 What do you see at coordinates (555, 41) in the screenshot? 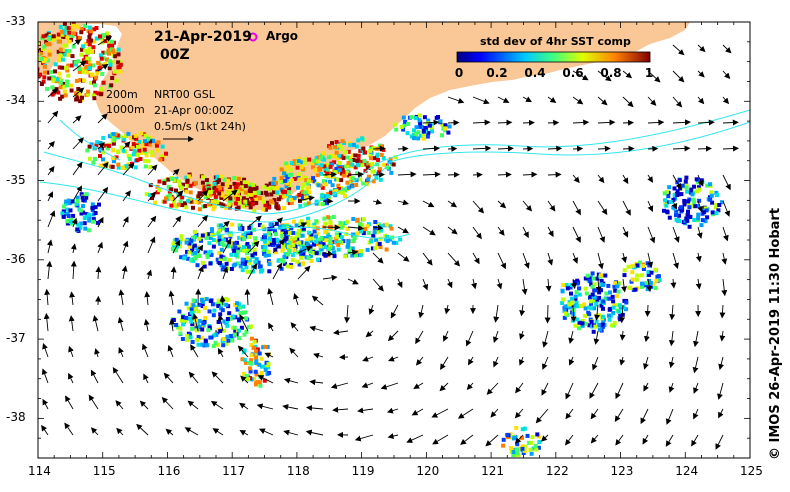
I see `colorbar-title: std dev of 4hr SST comp` at bounding box center [555, 41].